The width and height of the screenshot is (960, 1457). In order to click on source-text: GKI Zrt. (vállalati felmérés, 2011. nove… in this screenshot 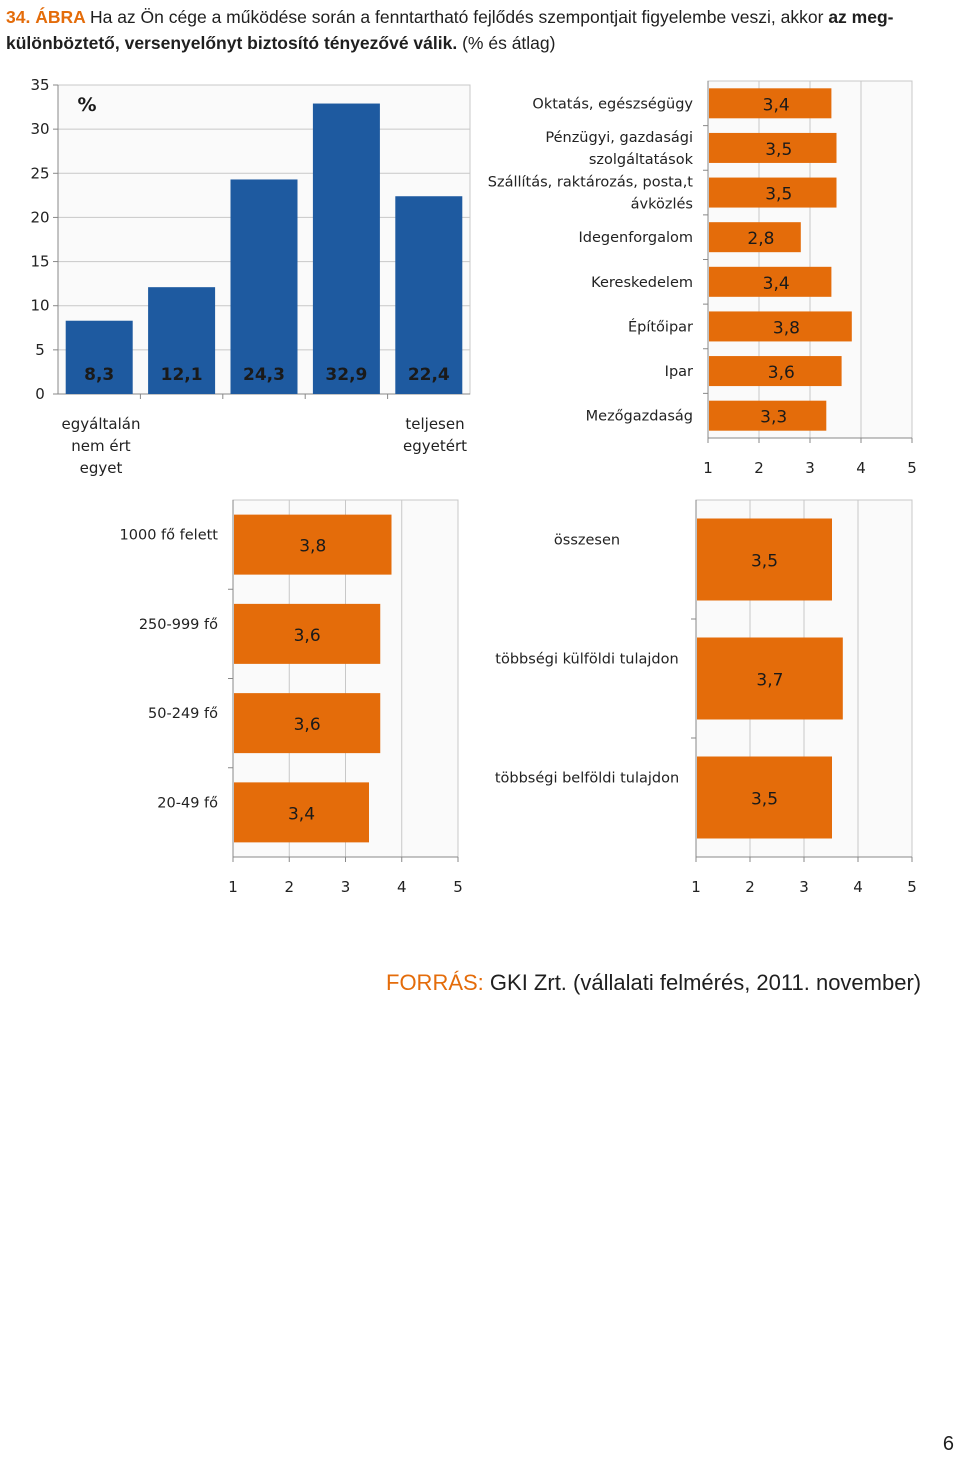, I will do `click(705, 982)`.